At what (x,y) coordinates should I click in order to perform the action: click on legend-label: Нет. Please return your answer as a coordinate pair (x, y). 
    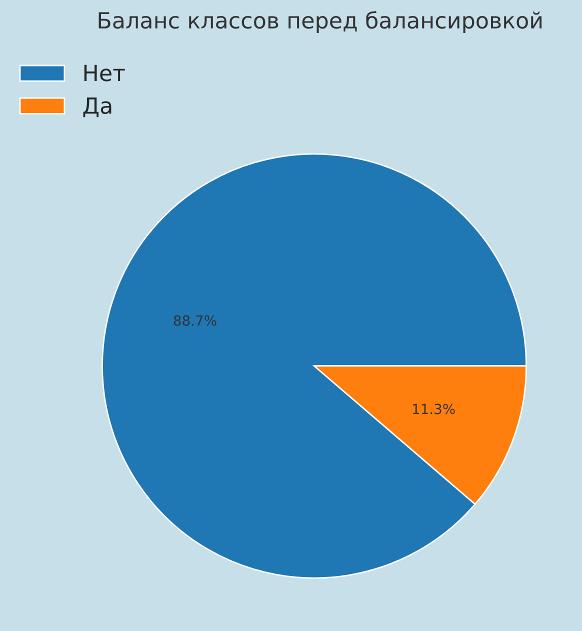
    Looking at the image, I should click on (104, 73).